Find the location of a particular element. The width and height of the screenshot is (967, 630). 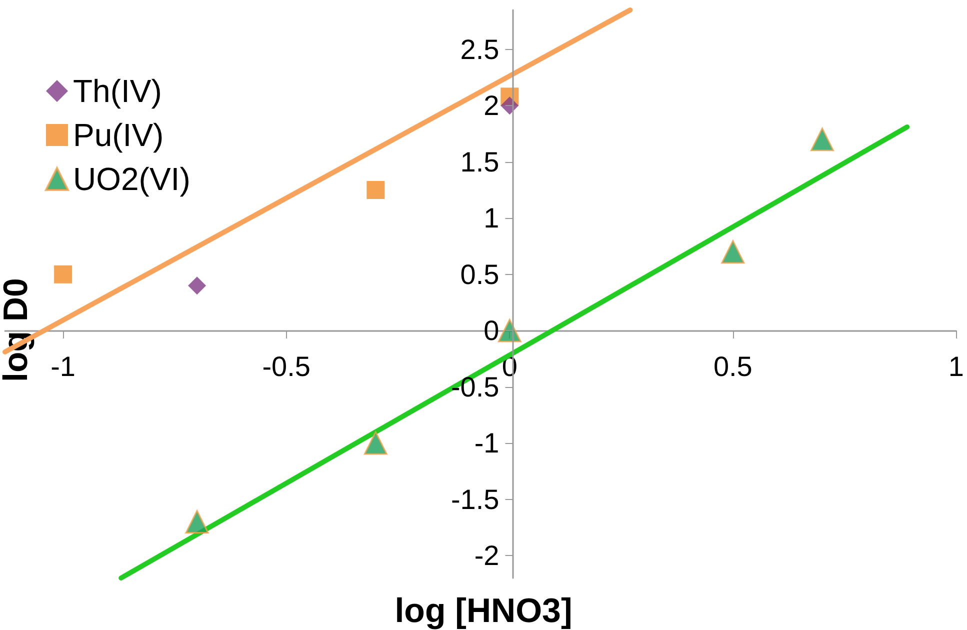

y-tick-label: 0.5 is located at coordinates (480, 274).